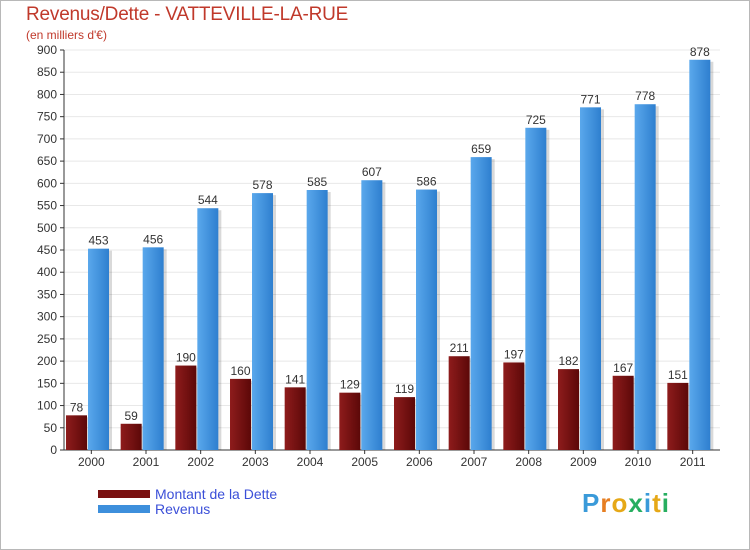  What do you see at coordinates (47, 361) in the screenshot?
I see `y-tick-label: 200` at bounding box center [47, 361].